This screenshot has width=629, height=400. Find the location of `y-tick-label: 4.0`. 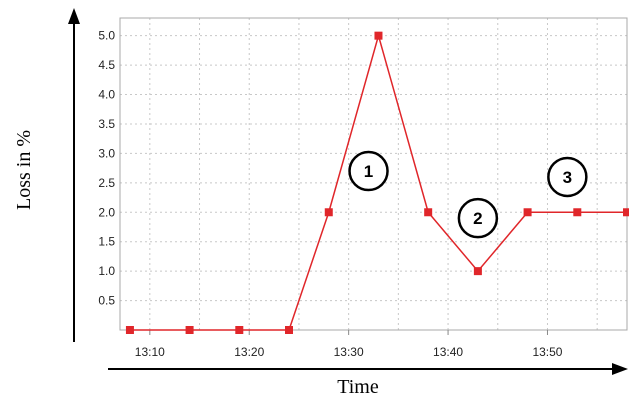

y-tick-label: 4.0 is located at coordinates (106, 95).